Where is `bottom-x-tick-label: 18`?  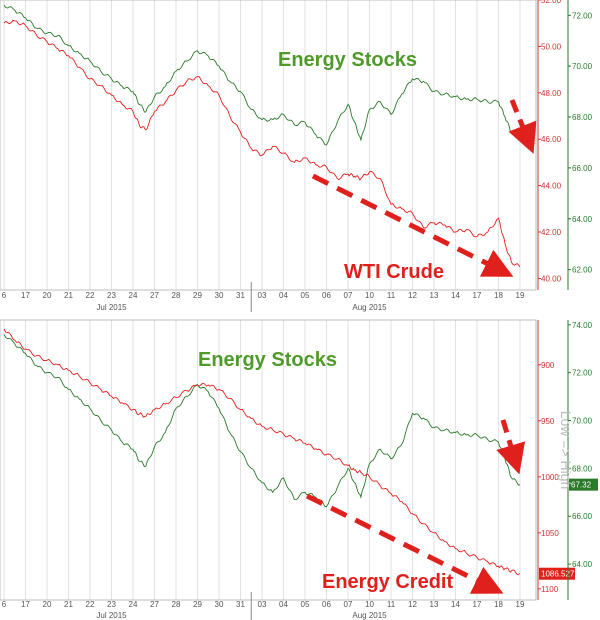 bottom-x-tick-label: 18 is located at coordinates (498, 604).